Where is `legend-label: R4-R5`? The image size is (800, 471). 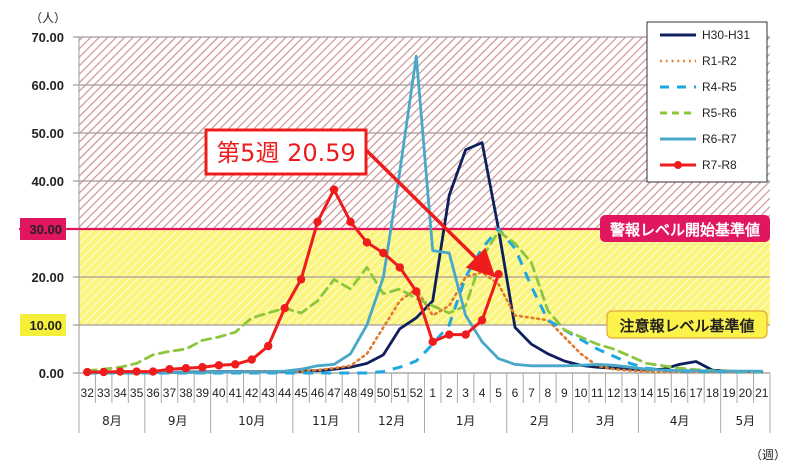 legend-label: R4-R5 is located at coordinates (719, 87).